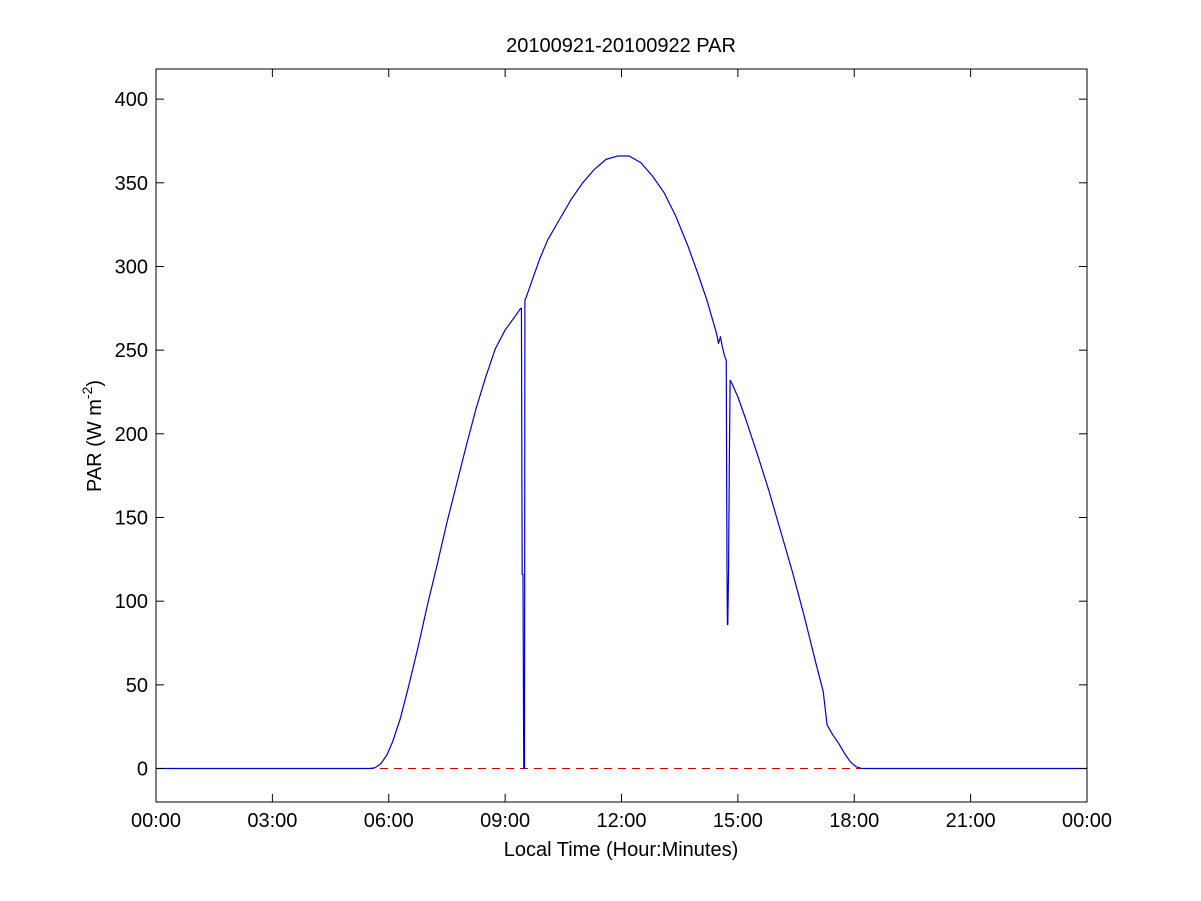 This screenshot has height=901, width=1201. I want to click on y-tick-label: 150, so click(131, 519).